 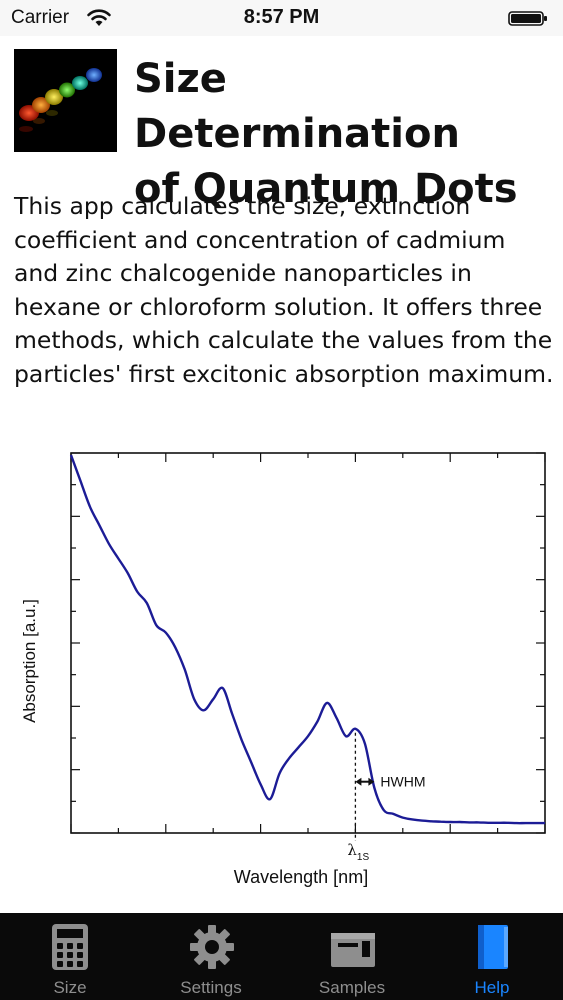 I want to click on tab-settings: Settings, so click(x=211, y=956).